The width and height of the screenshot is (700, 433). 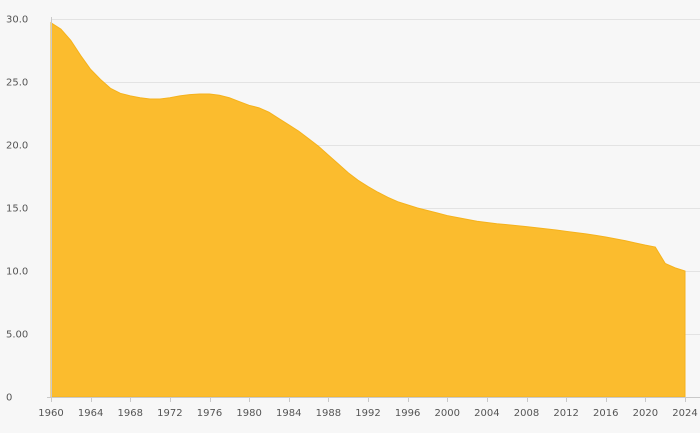 I want to click on x-tick-label: 2020, so click(x=645, y=413).